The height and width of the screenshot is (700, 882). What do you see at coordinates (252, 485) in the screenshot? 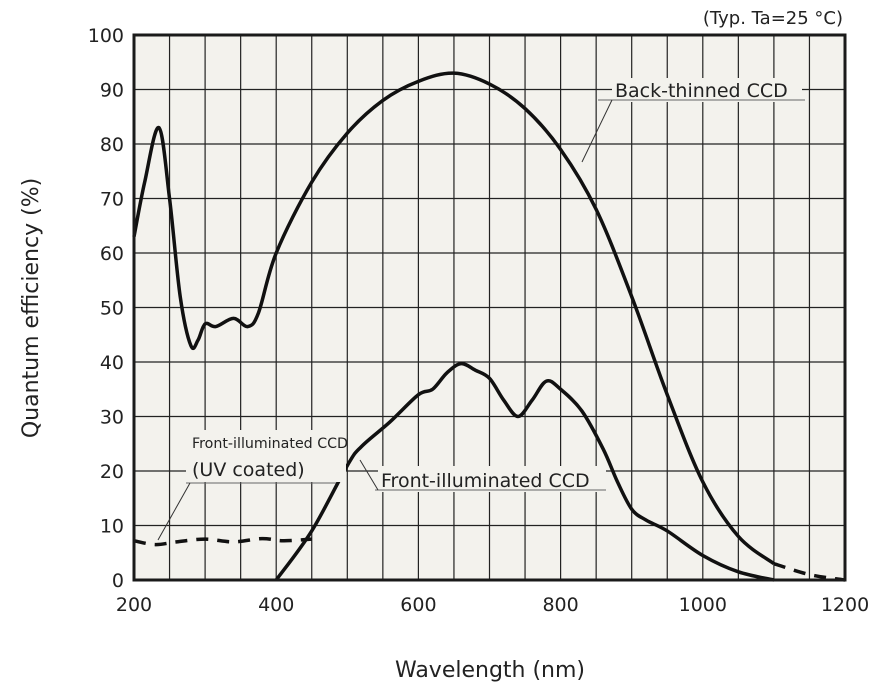
I see `annotation-uv-coated: Front-illuminated CCD (UV coated)` at bounding box center [252, 485].